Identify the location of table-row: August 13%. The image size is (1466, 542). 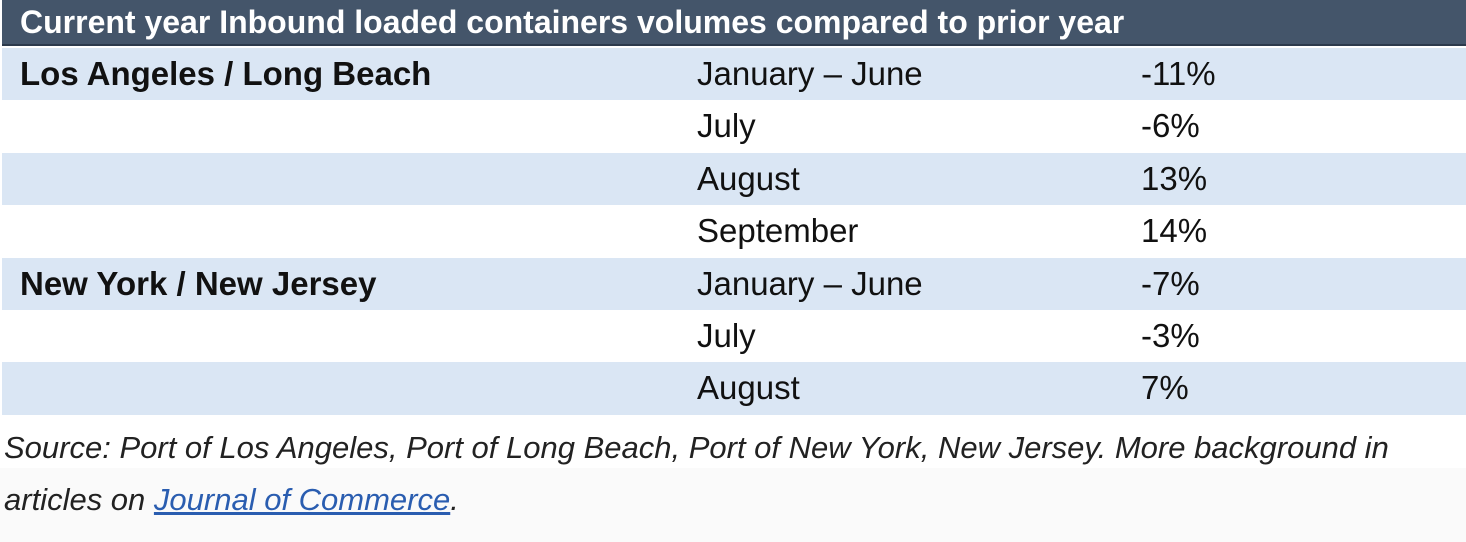
(734, 179).